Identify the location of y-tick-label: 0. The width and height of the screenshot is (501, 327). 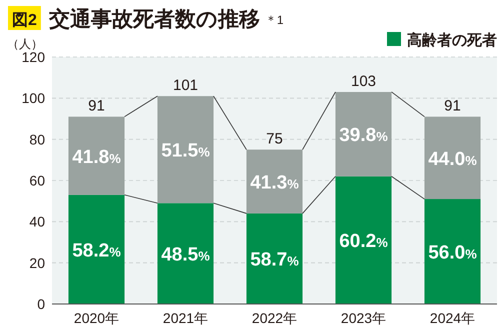
(41, 304).